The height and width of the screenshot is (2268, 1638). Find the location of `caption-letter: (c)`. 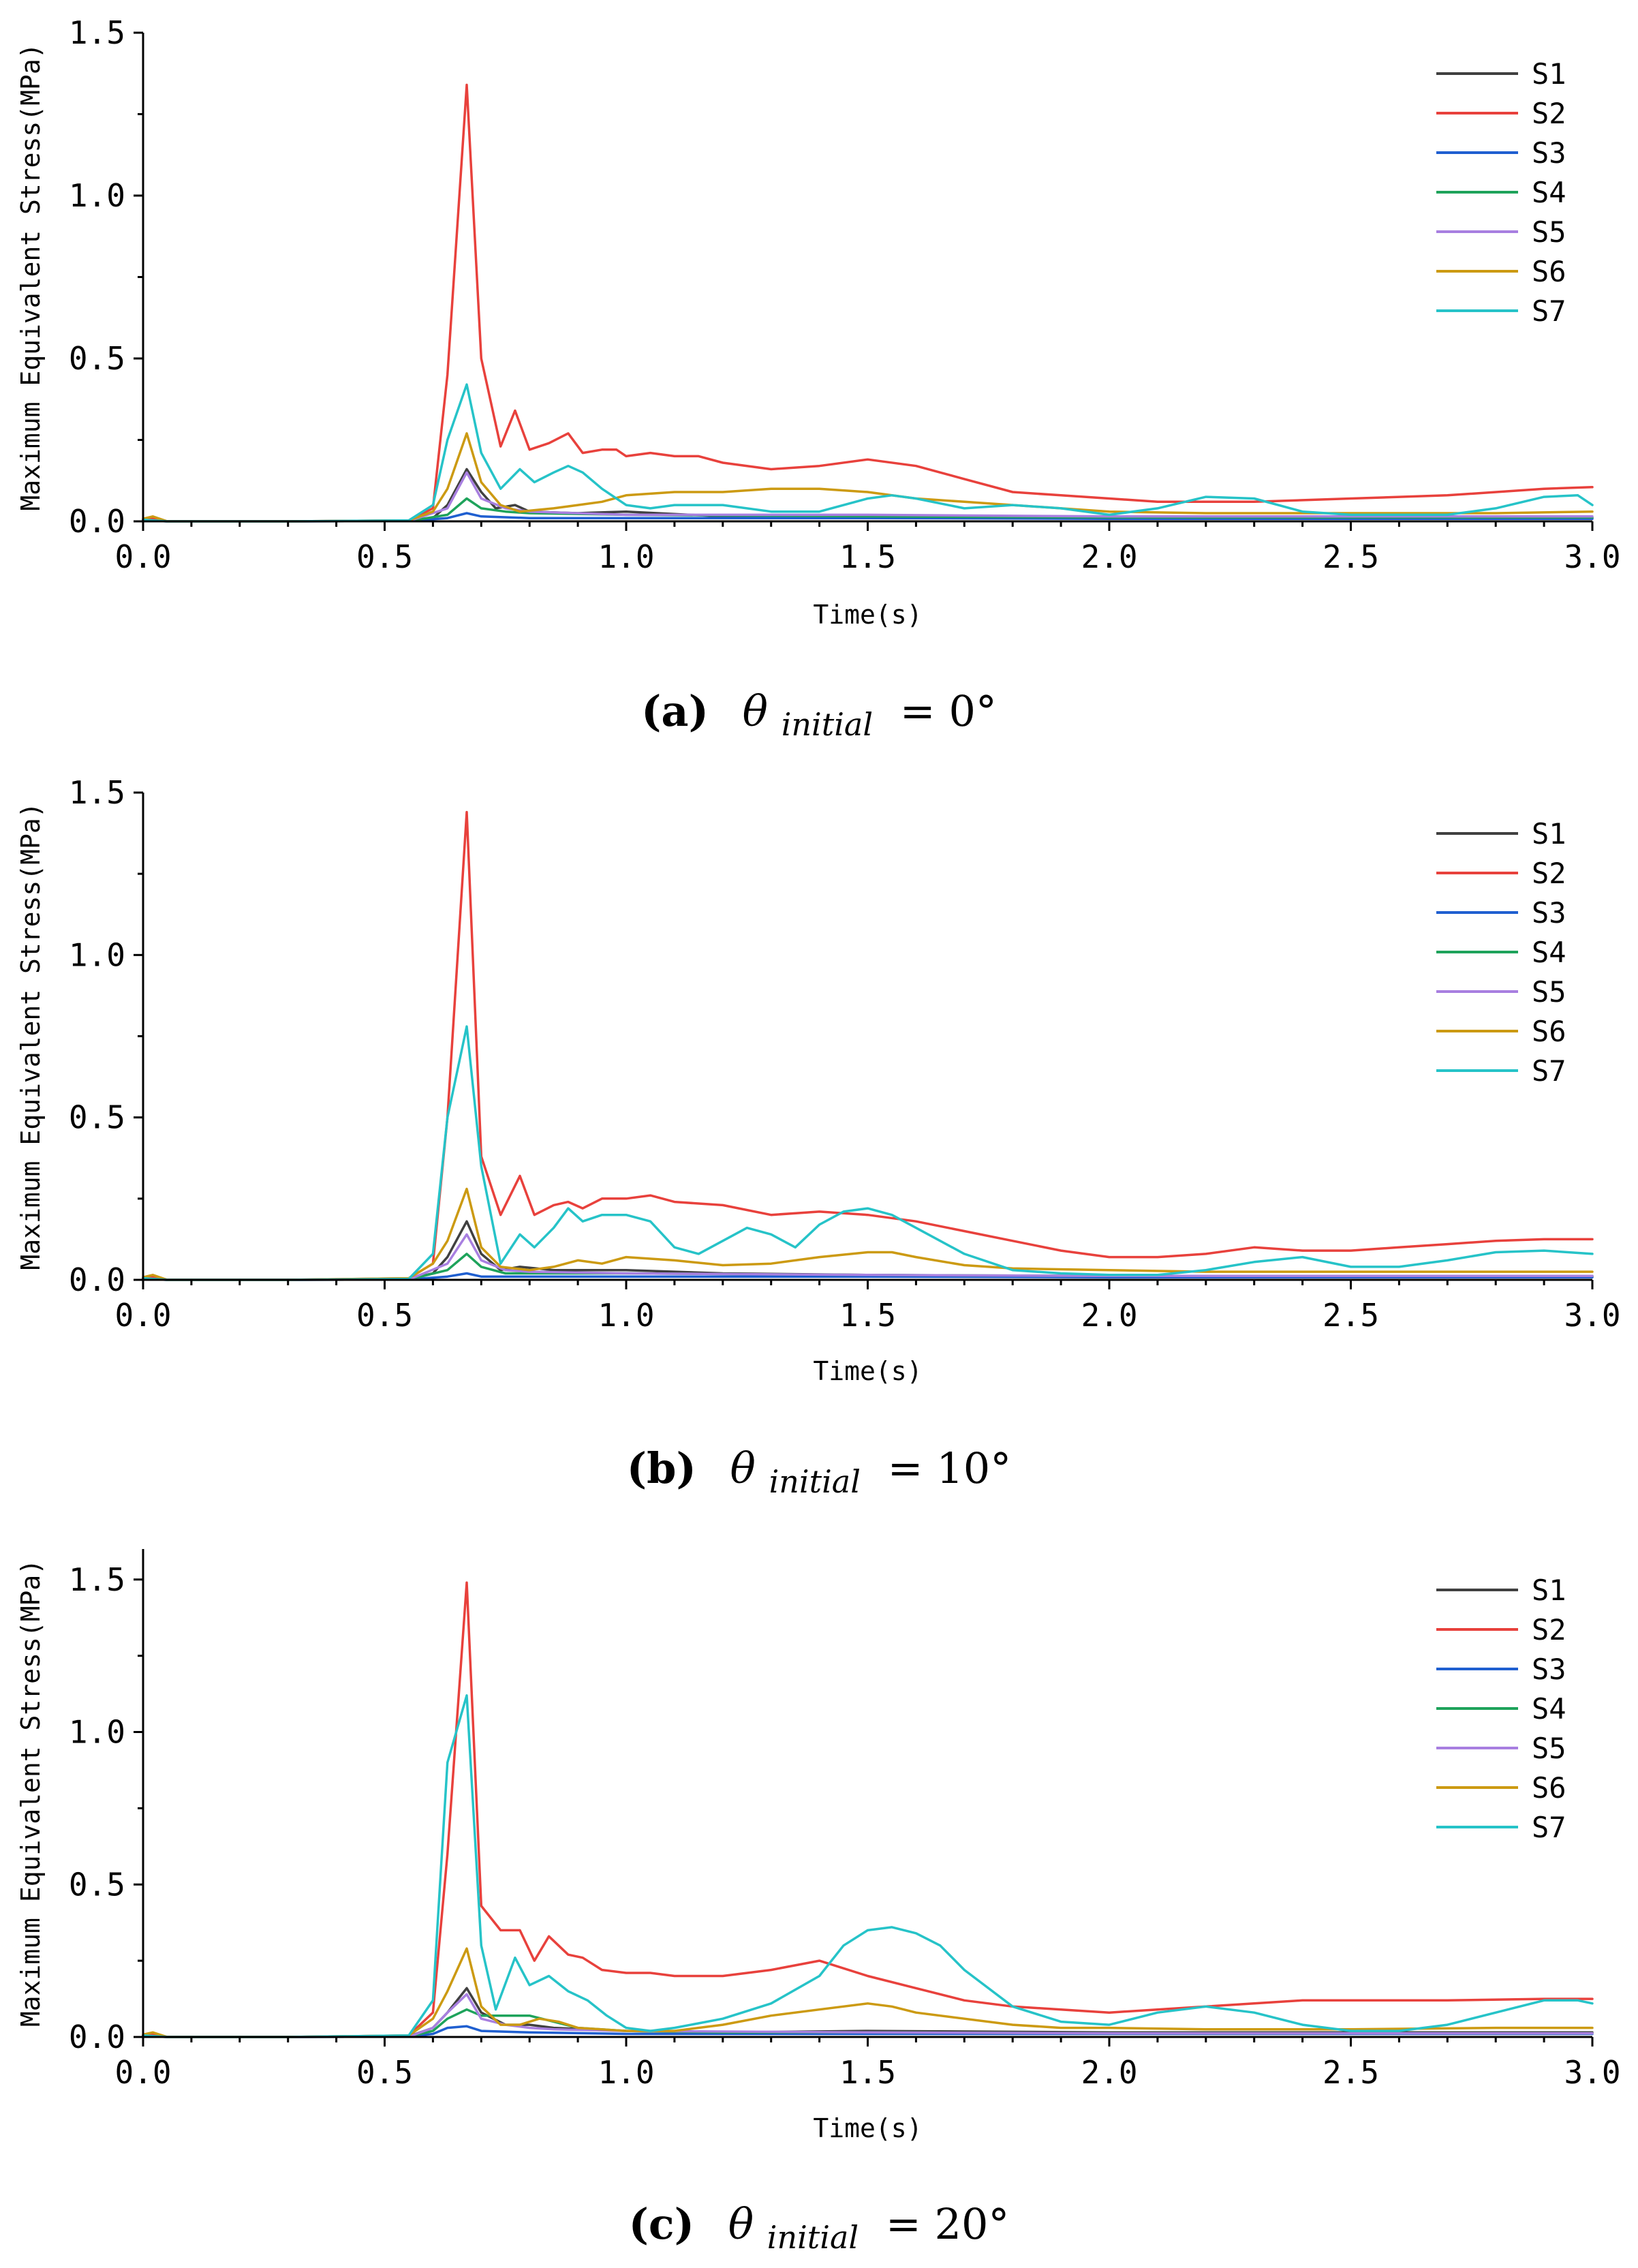

caption-letter: (c) is located at coordinates (661, 2224).